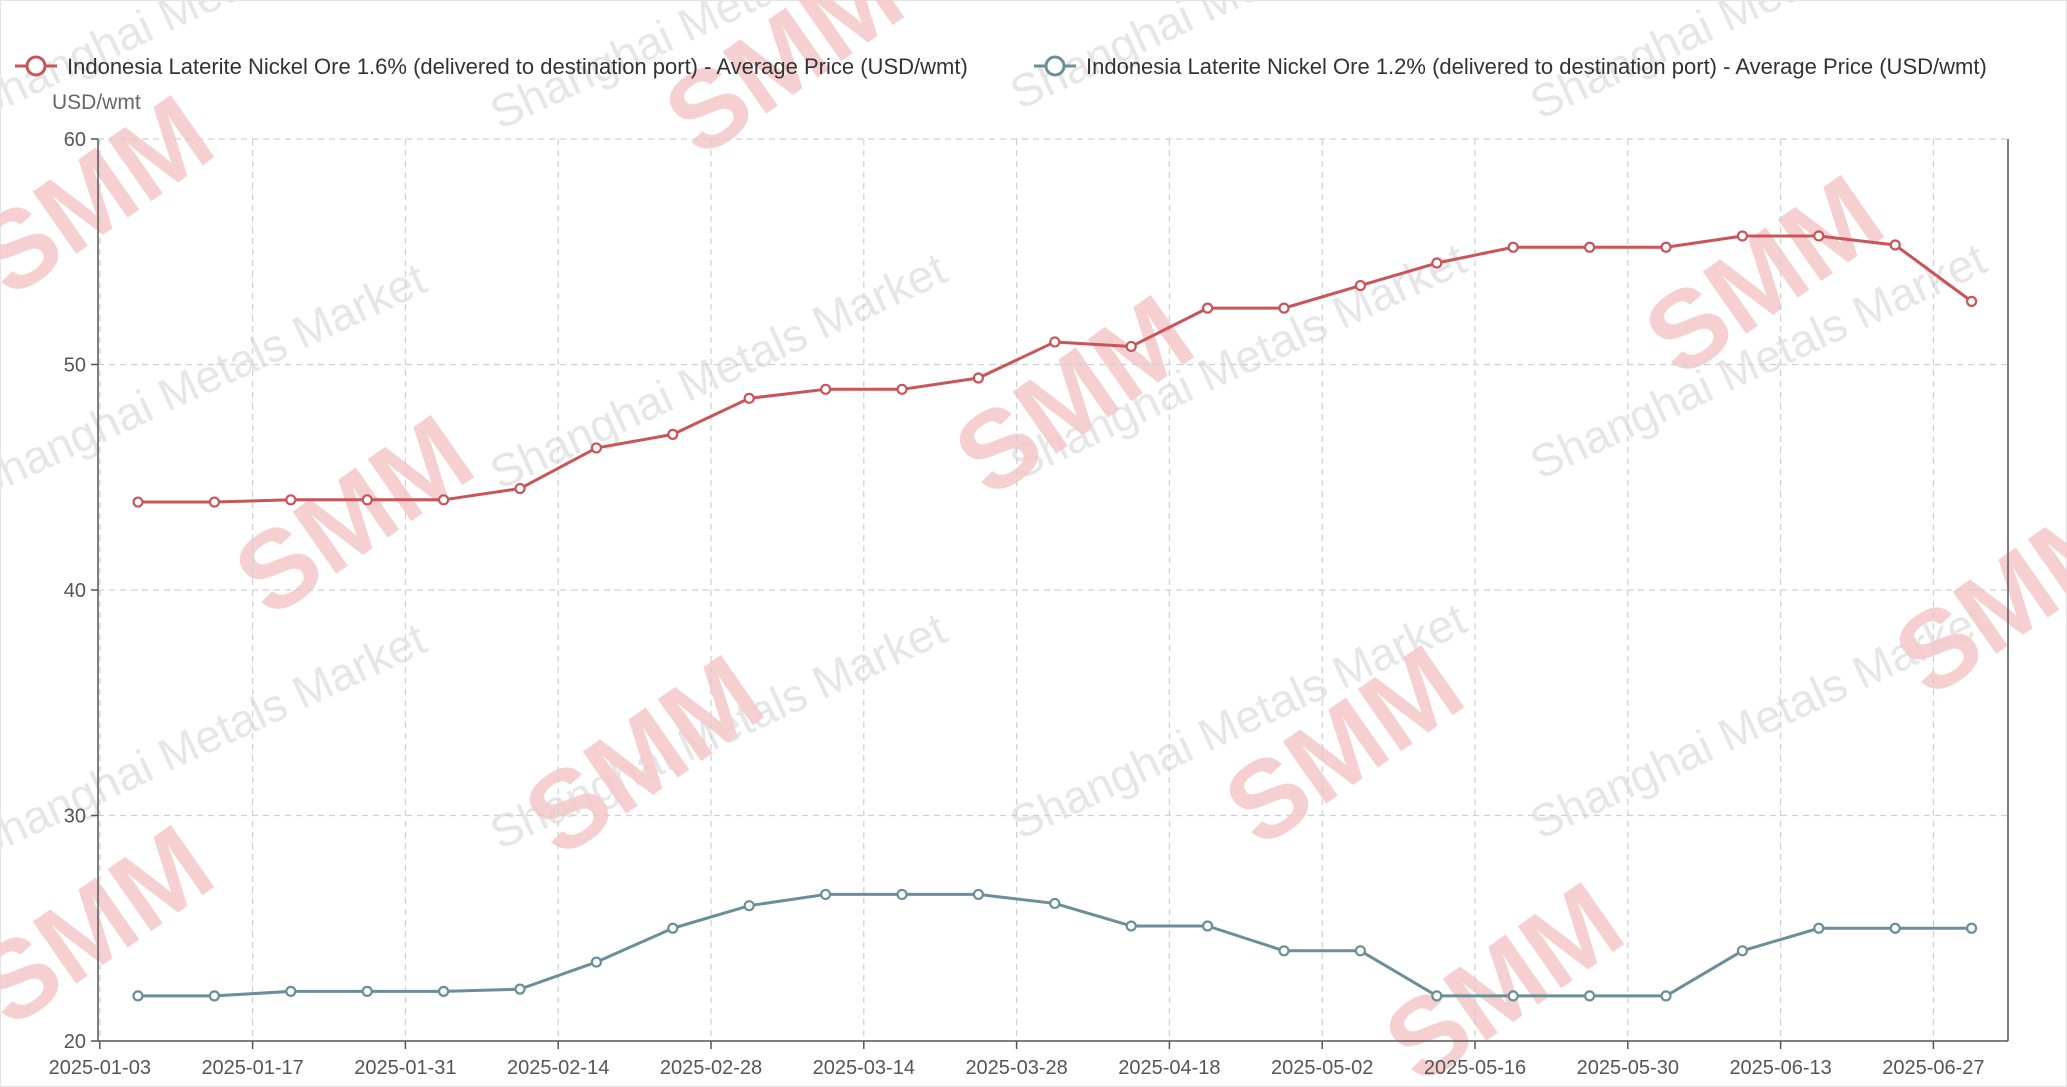 Image resolution: width=2067 pixels, height=1087 pixels. Describe the element at coordinates (75, 366) in the screenshot. I see `y-tick-label: 50` at that location.